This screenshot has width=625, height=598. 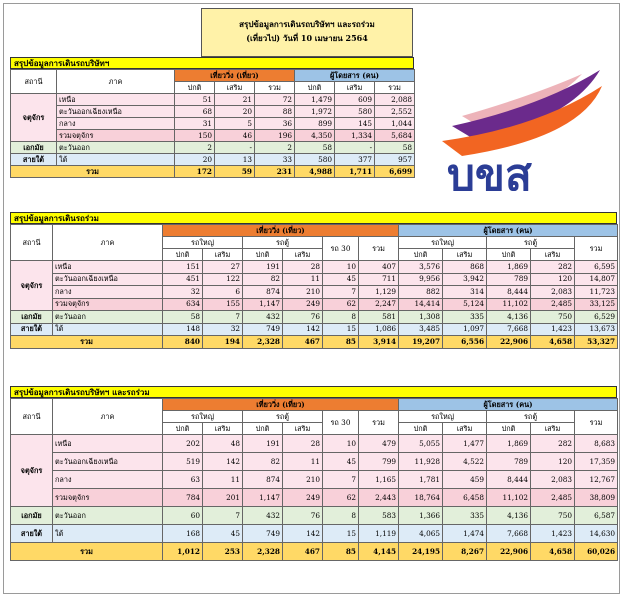 What do you see at coordinates (553, 533) in the screenshot?
I see `value-cell: 1,423` at bounding box center [553, 533].